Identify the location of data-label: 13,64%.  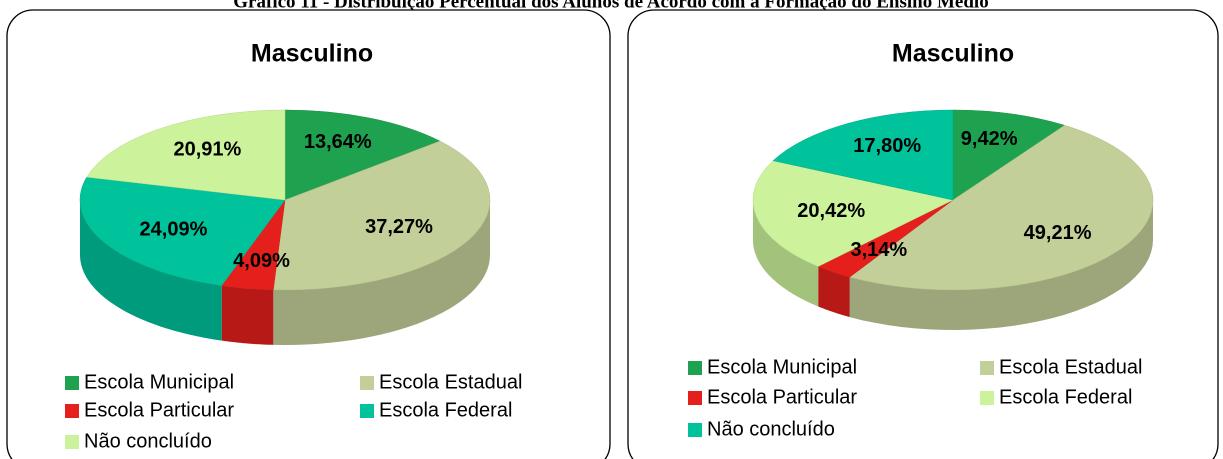
(338, 142).